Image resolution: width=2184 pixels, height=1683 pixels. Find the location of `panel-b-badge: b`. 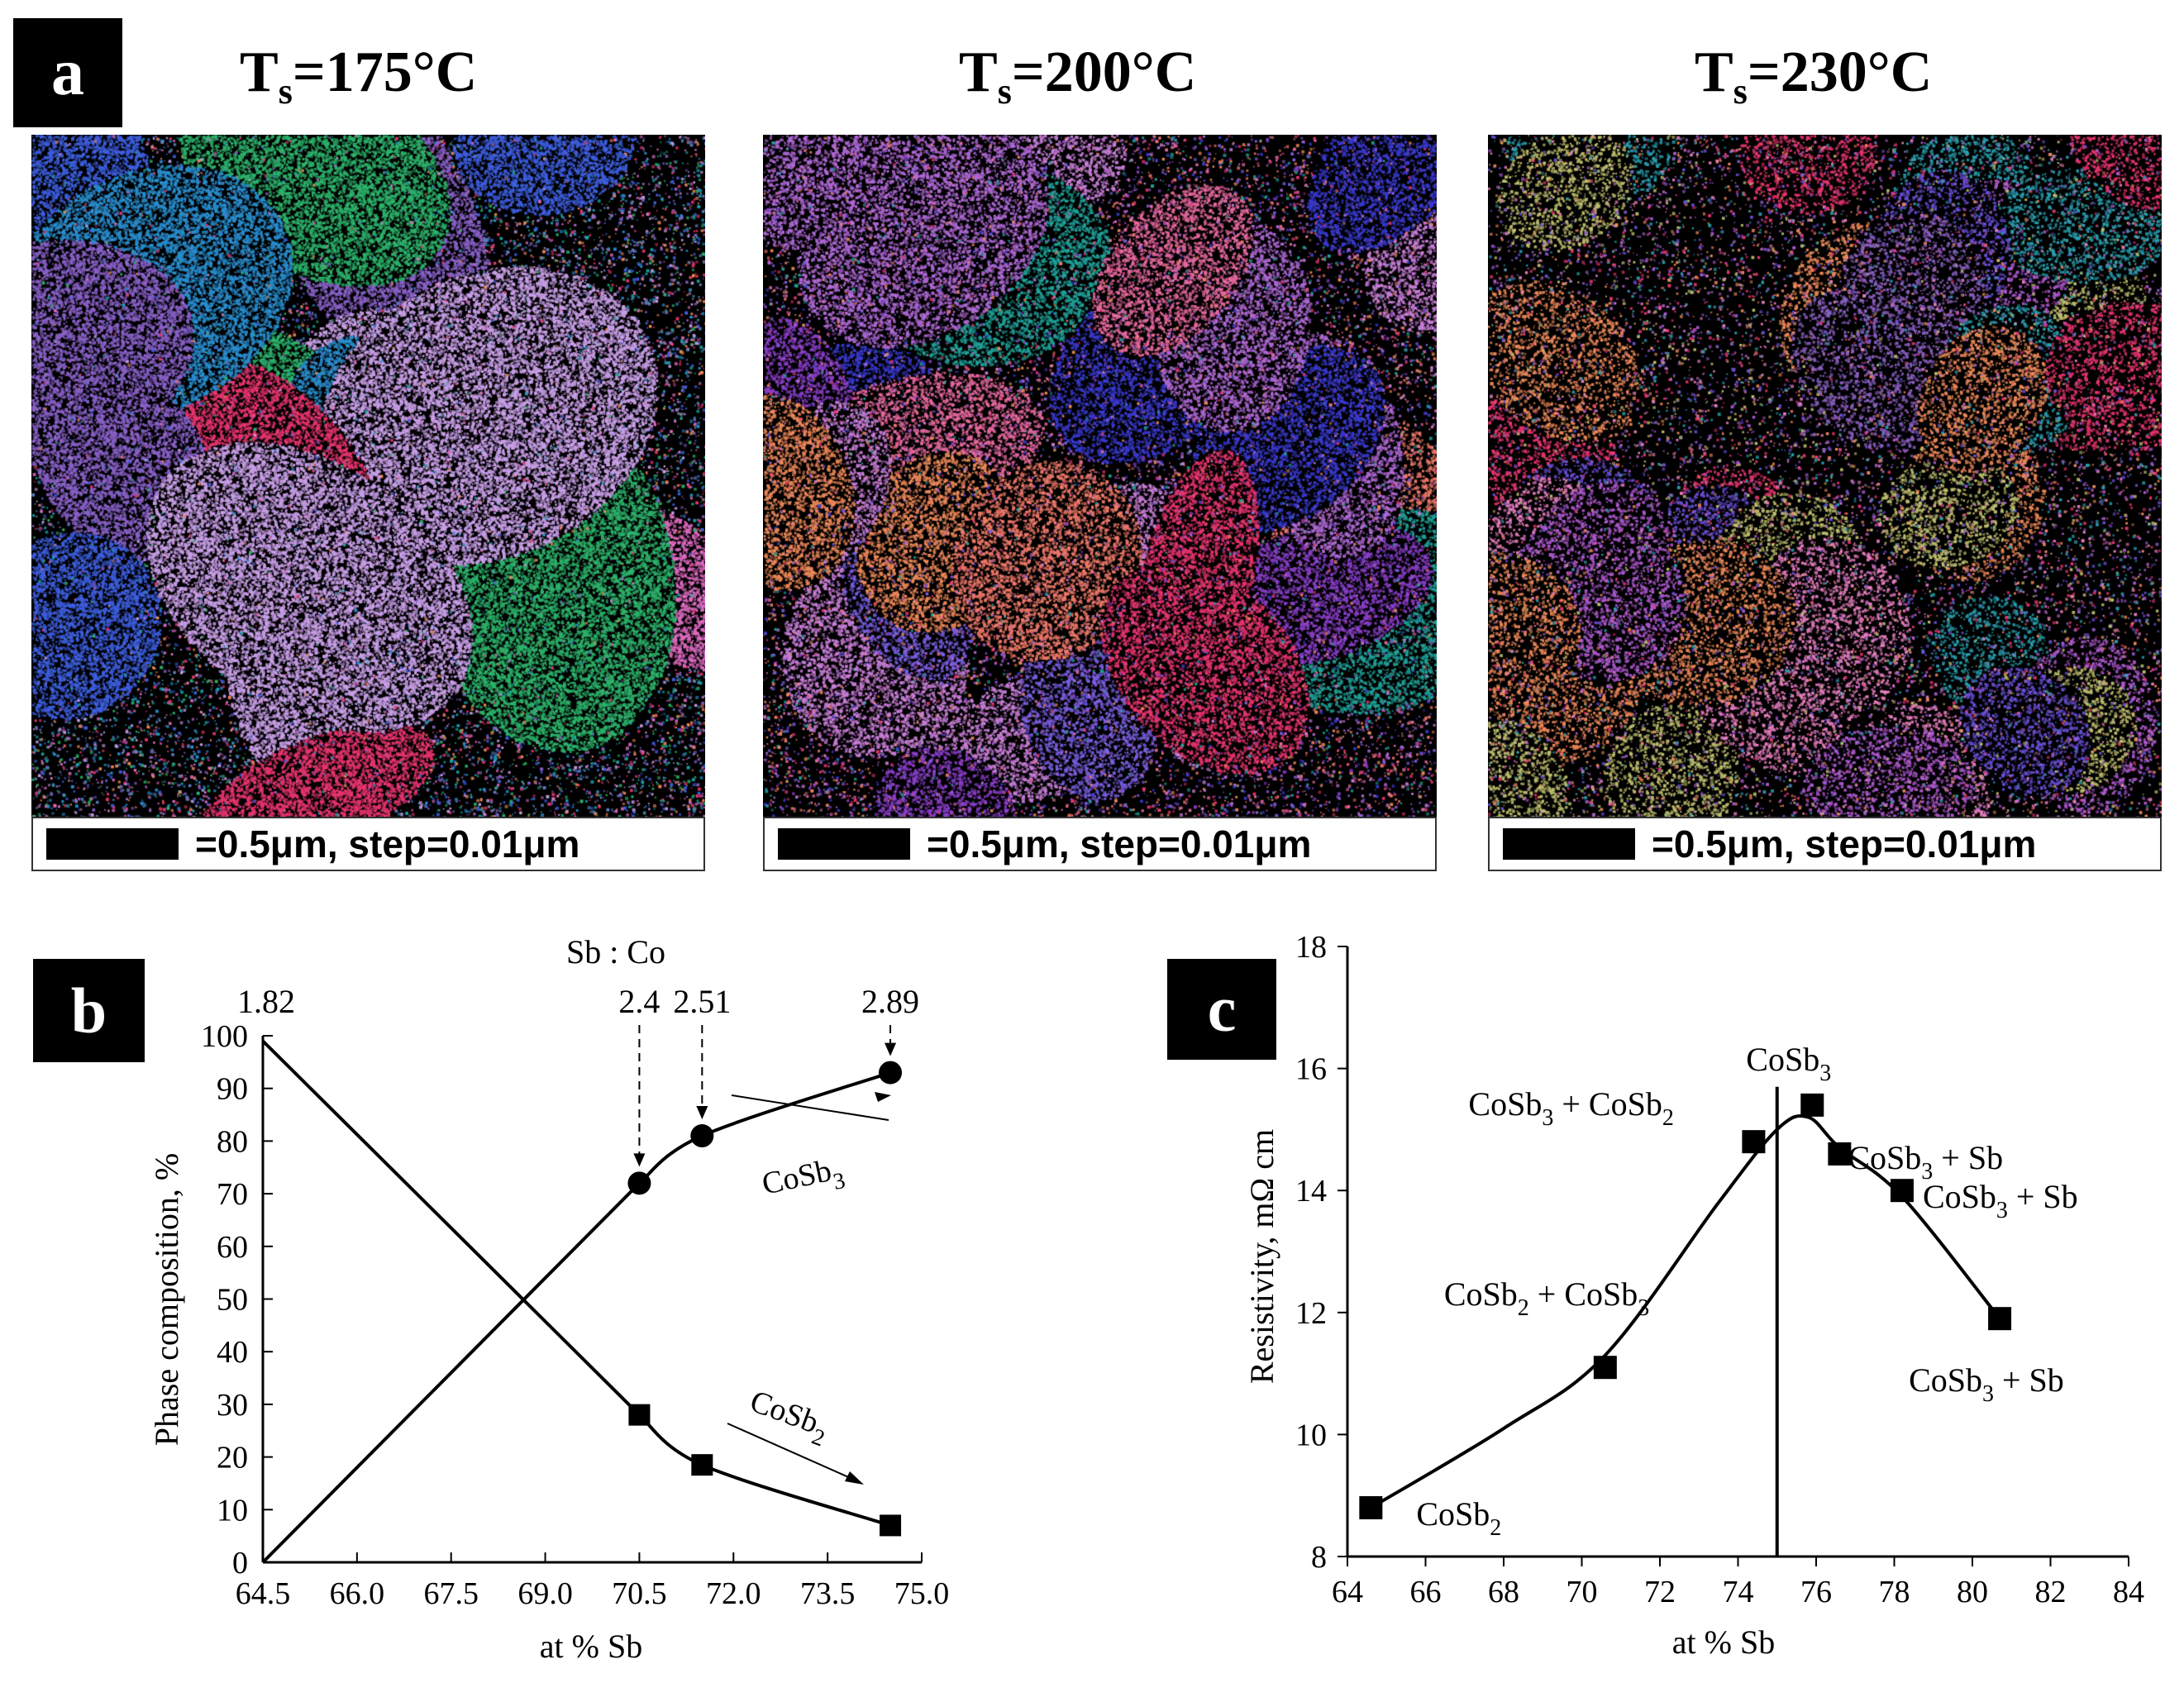

panel-b-badge: b is located at coordinates (89, 1010).